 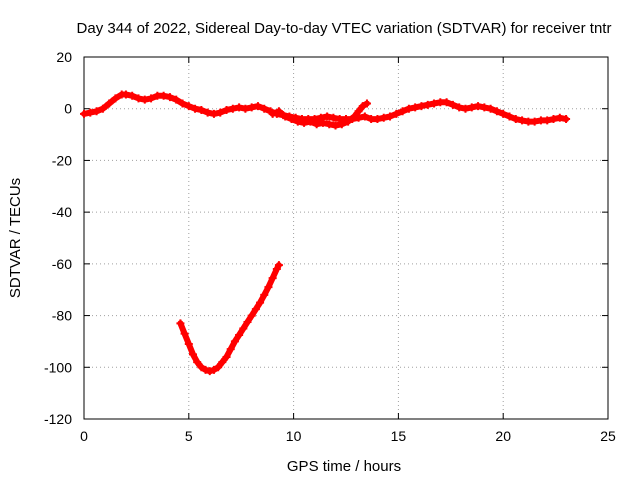 I want to click on y-tick-label: -120, so click(x=58, y=419).